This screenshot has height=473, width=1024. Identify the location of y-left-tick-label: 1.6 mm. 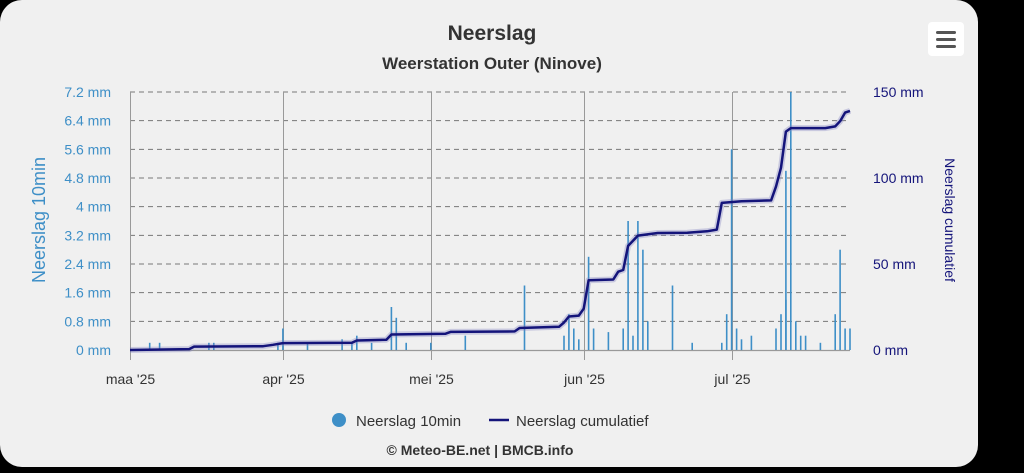
(87, 293).